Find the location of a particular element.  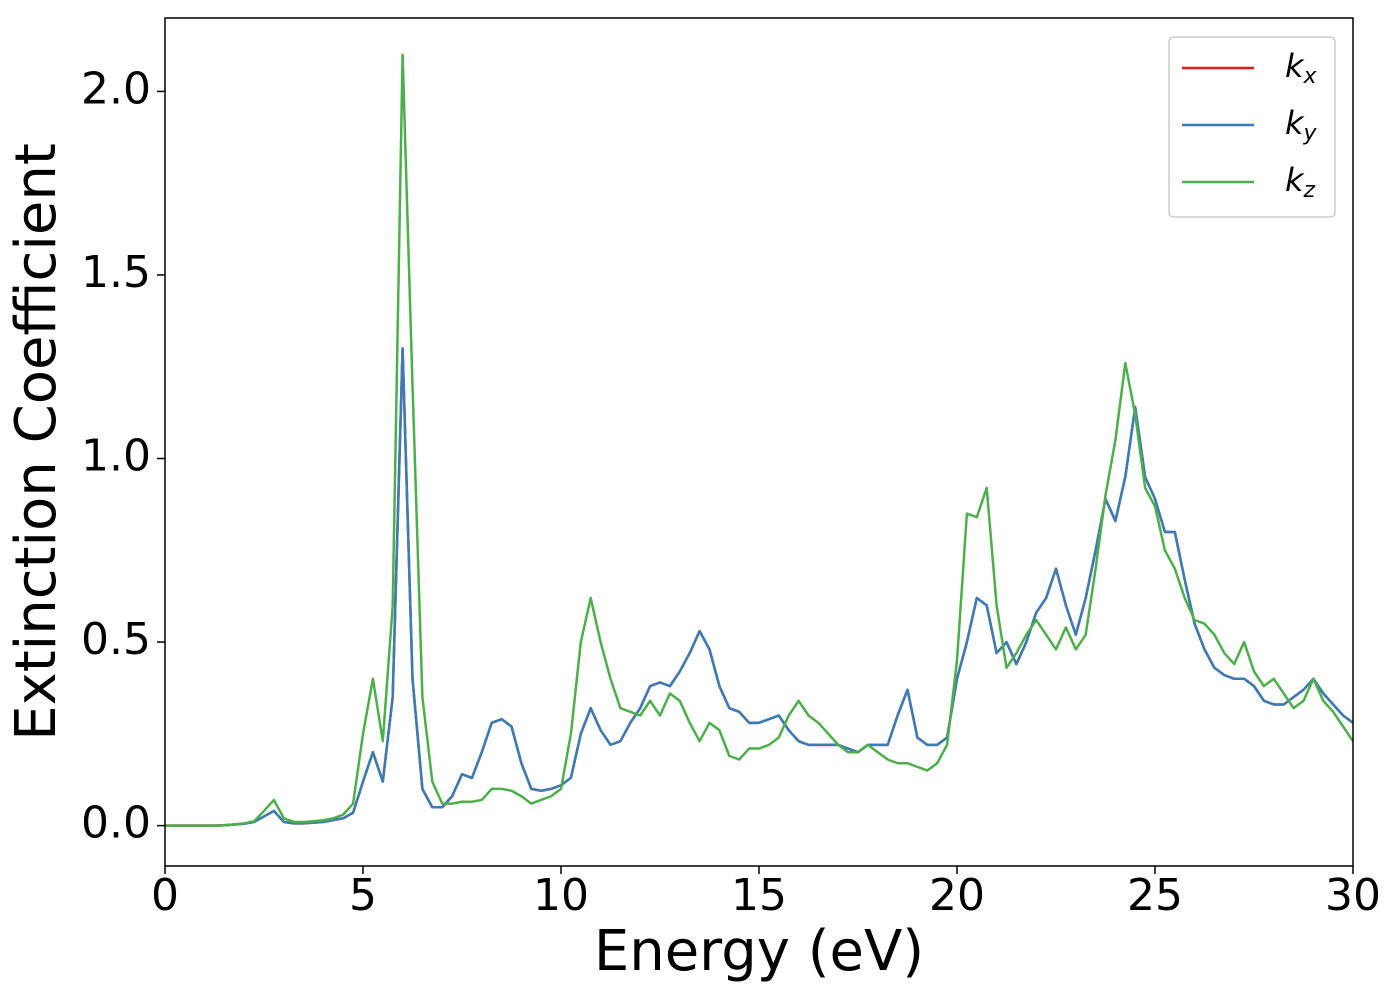

x-axis-label: Energy (eV) is located at coordinates (759, 951).